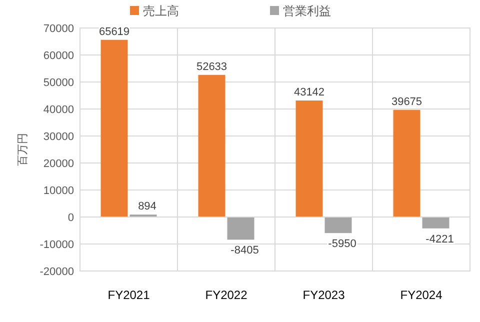 The width and height of the screenshot is (480, 322). I want to click on y-tick-label: 70000, so click(58, 29).